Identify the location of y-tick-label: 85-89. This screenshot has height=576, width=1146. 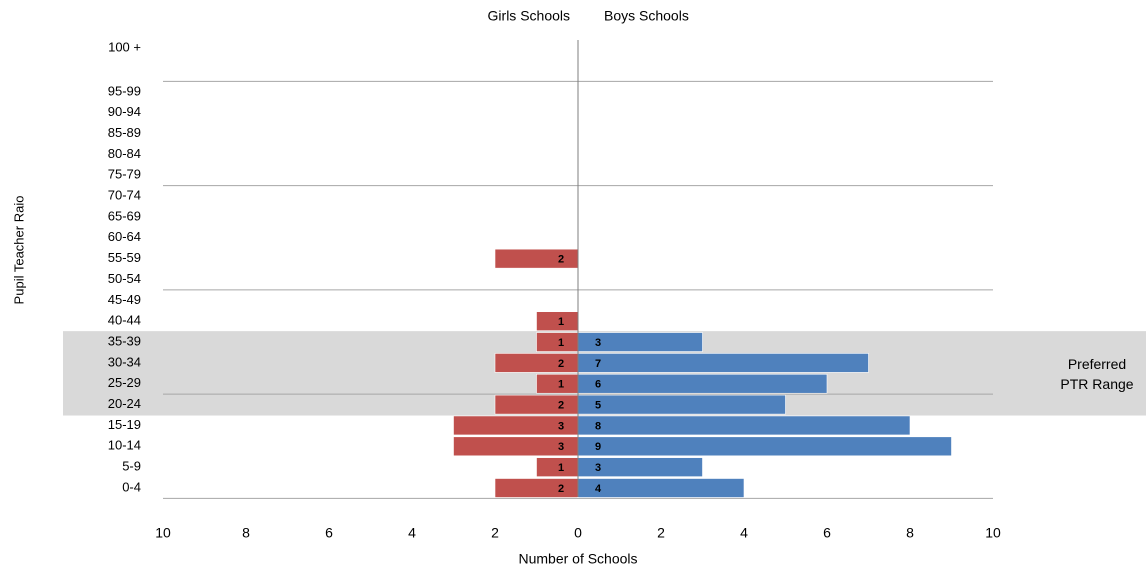
(124, 132).